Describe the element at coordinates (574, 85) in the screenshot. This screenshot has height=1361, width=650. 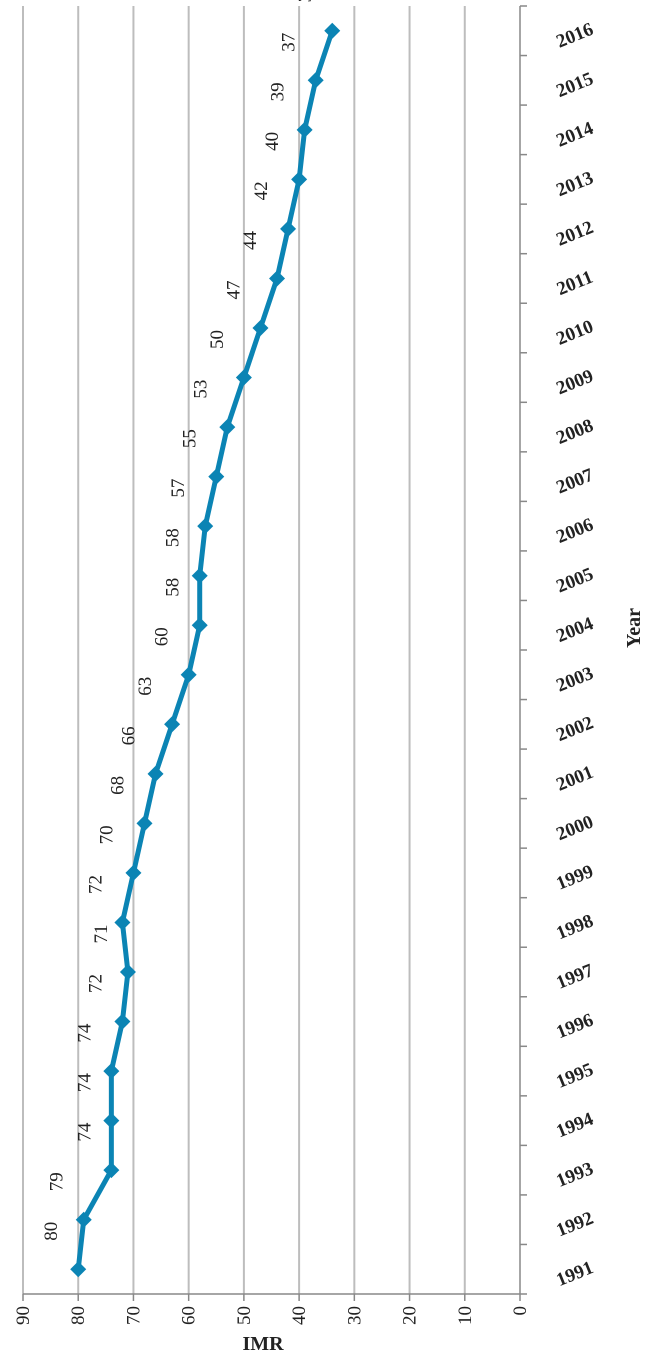
I see `year-tick-label: 2015` at that location.